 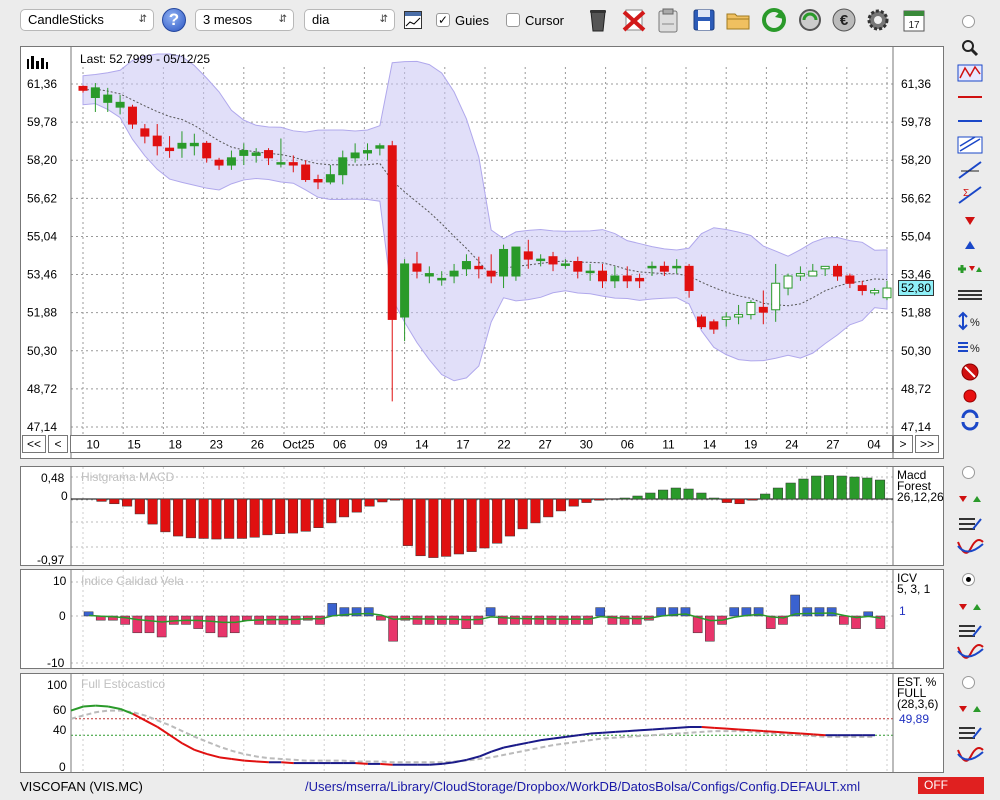 What do you see at coordinates (145, 59) in the screenshot?
I see `last-price-label: Last: 52.7999 - 05/12/25` at bounding box center [145, 59].